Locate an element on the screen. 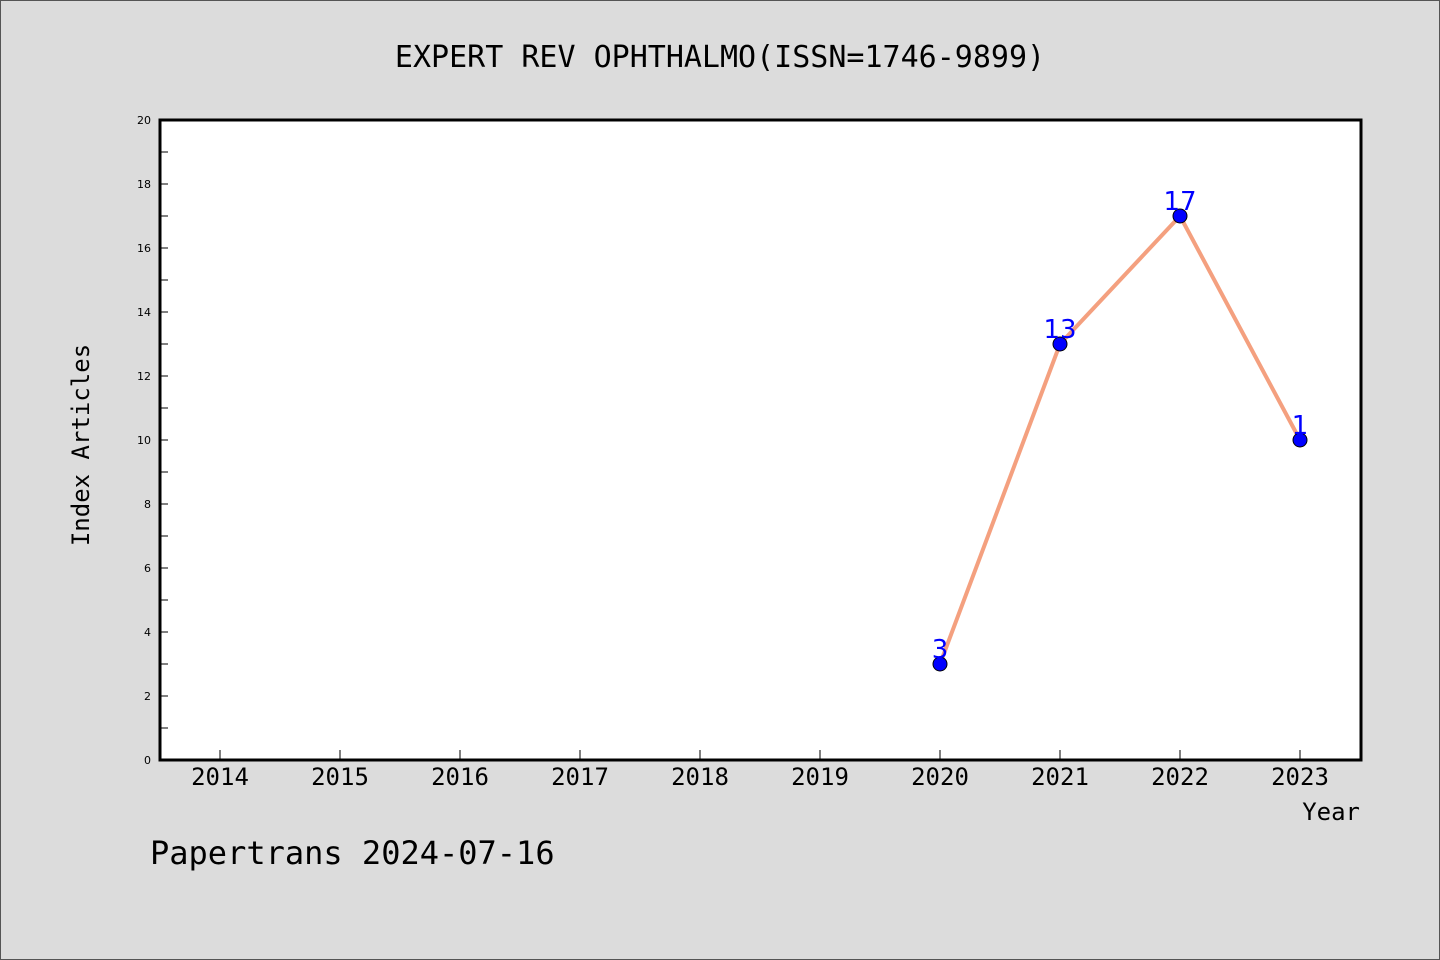  y-tick-label: 0 is located at coordinates (147, 760).